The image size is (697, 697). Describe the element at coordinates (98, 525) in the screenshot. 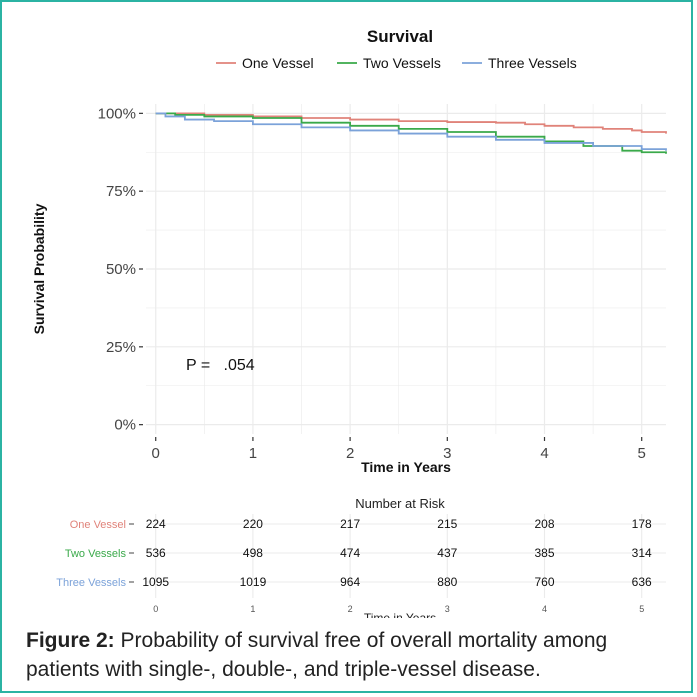

I see `risk-row-label-one-vessel: One Vessel` at that location.